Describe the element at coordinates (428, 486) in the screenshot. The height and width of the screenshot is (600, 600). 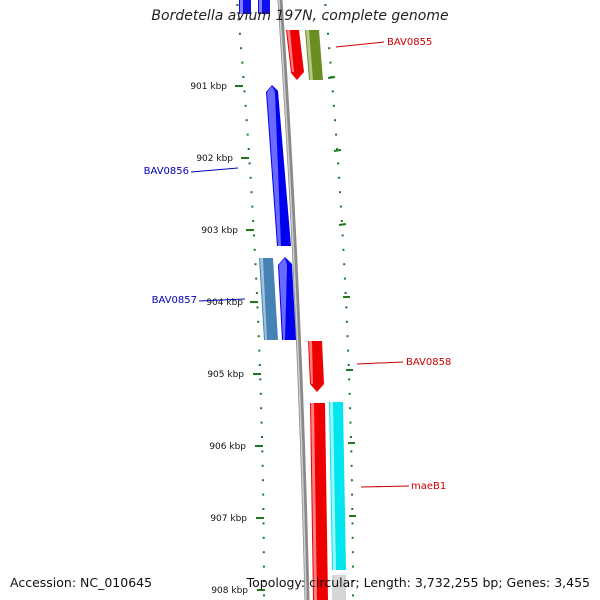
I see `gene-label-maeB1: maeB1` at that location.